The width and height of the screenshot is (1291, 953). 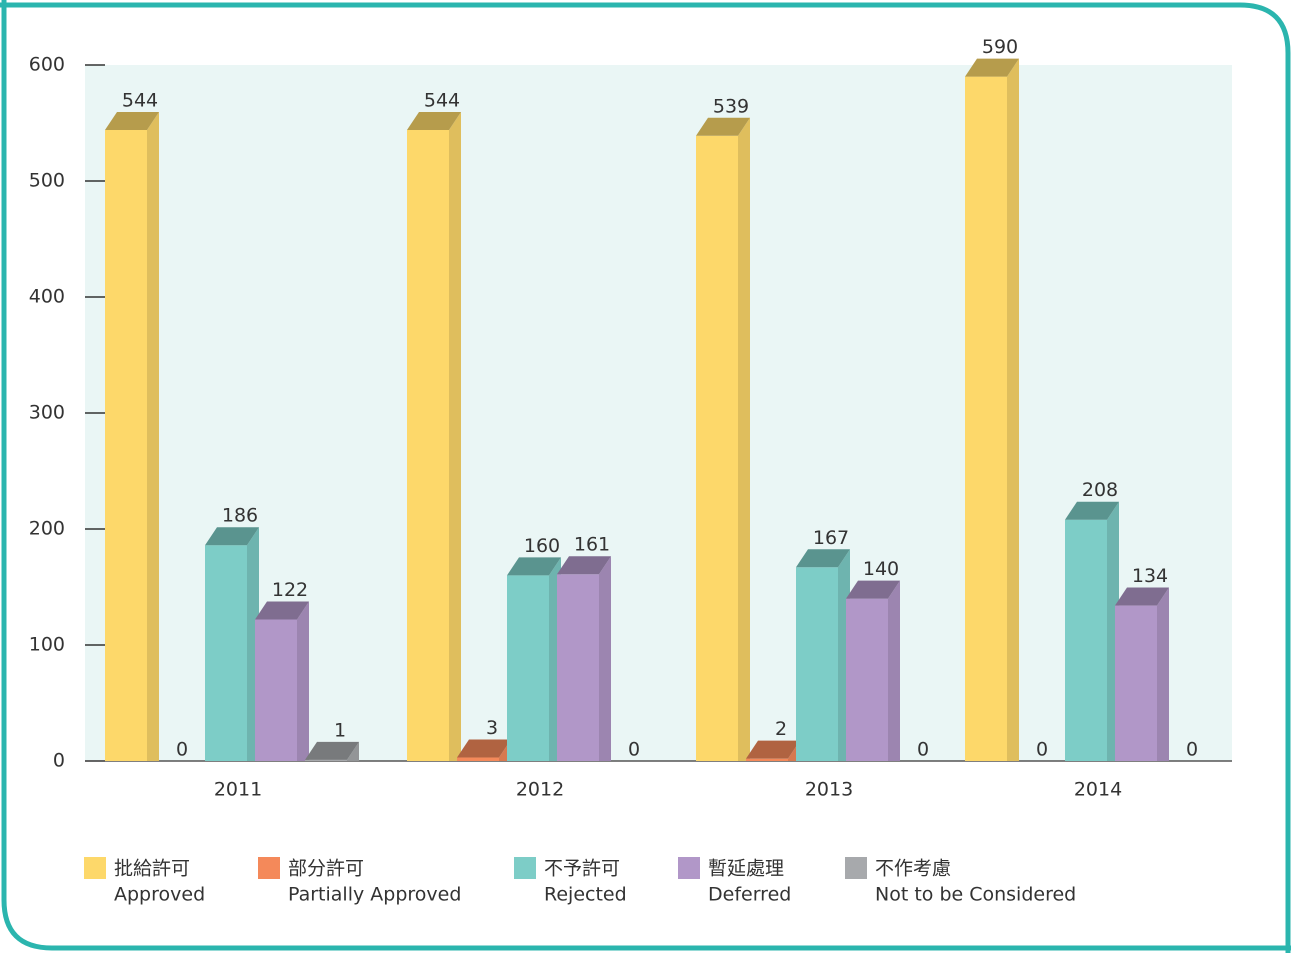 What do you see at coordinates (975, 895) in the screenshot?
I see `legend-label: Not to be Considered` at bounding box center [975, 895].